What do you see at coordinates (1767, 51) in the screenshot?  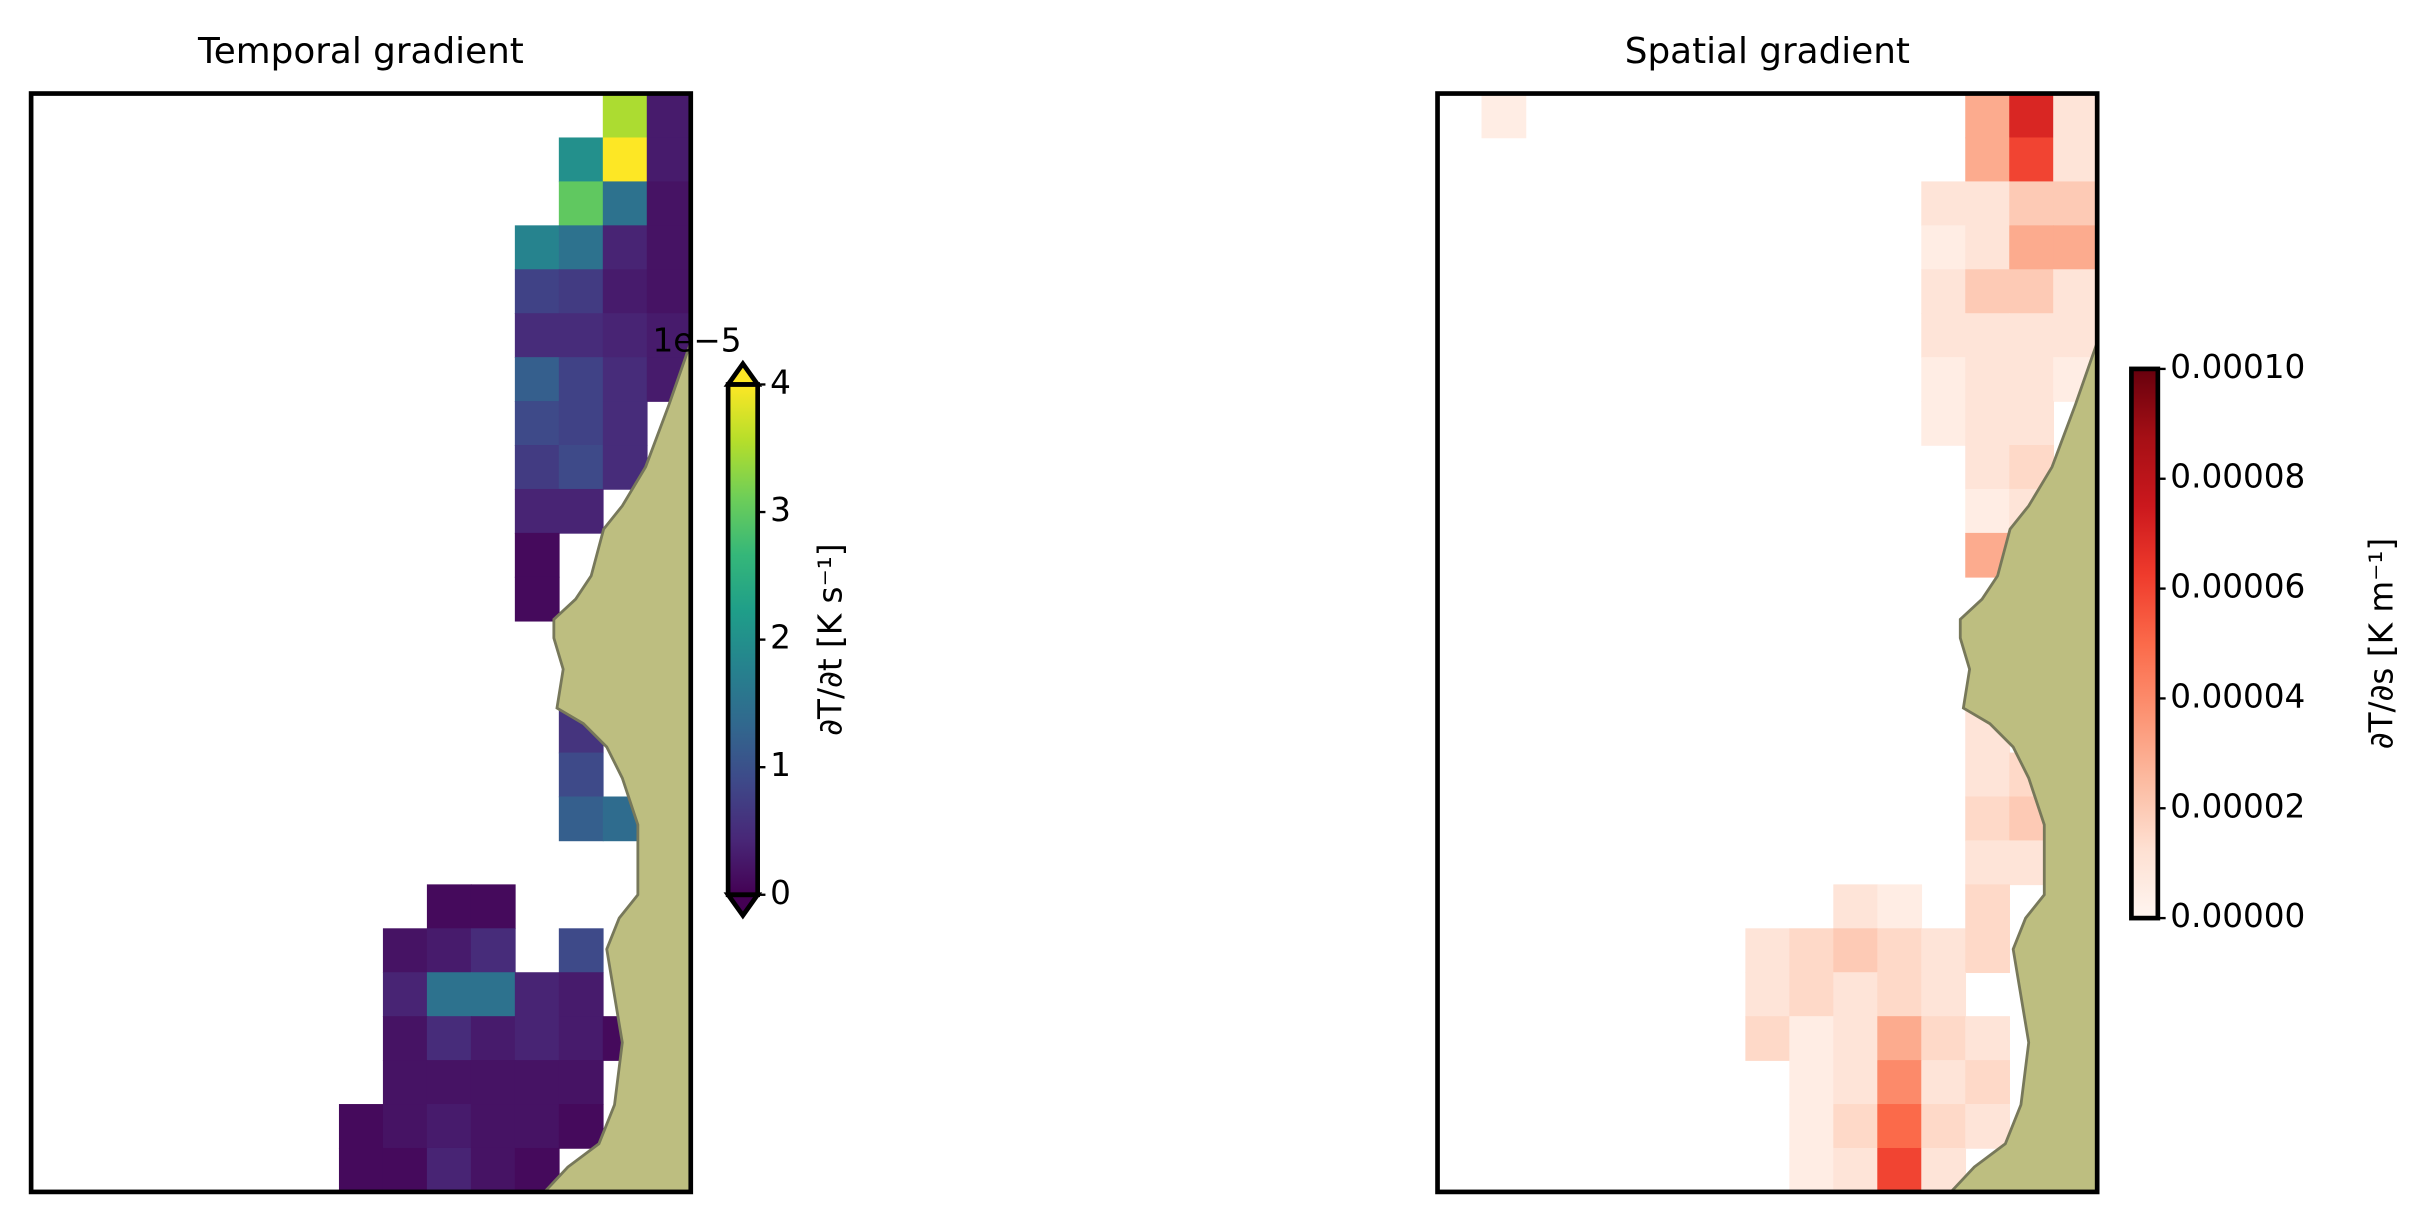 I see `chart-title: Spatial gradient` at bounding box center [1767, 51].